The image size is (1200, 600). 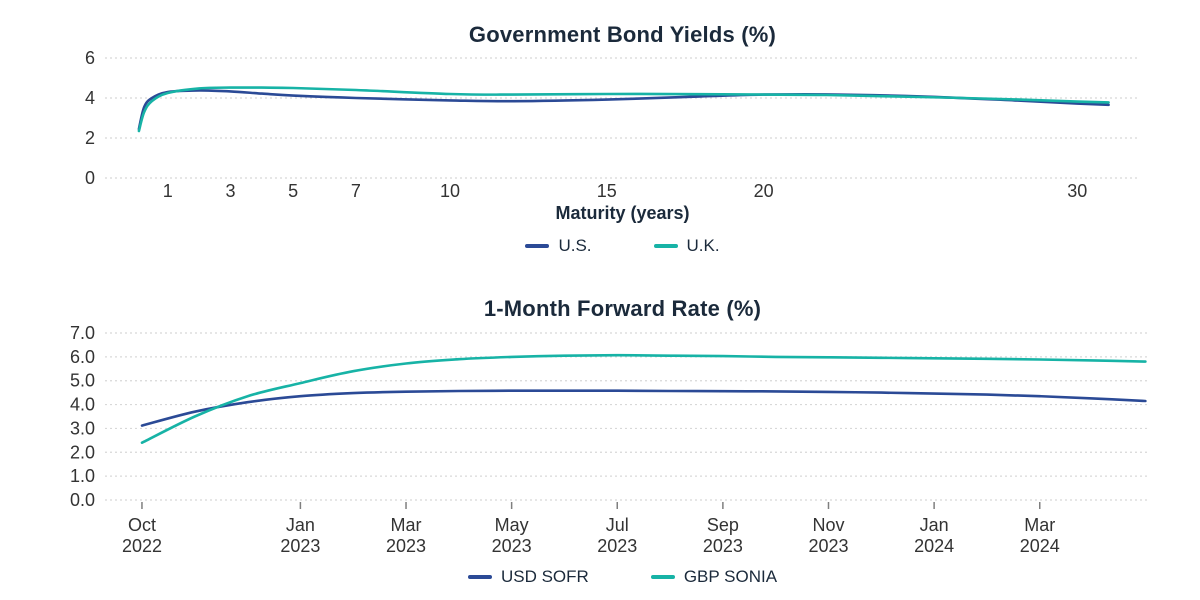 I want to click on maturity-axis-title: Maturity (years), so click(x=622, y=213).